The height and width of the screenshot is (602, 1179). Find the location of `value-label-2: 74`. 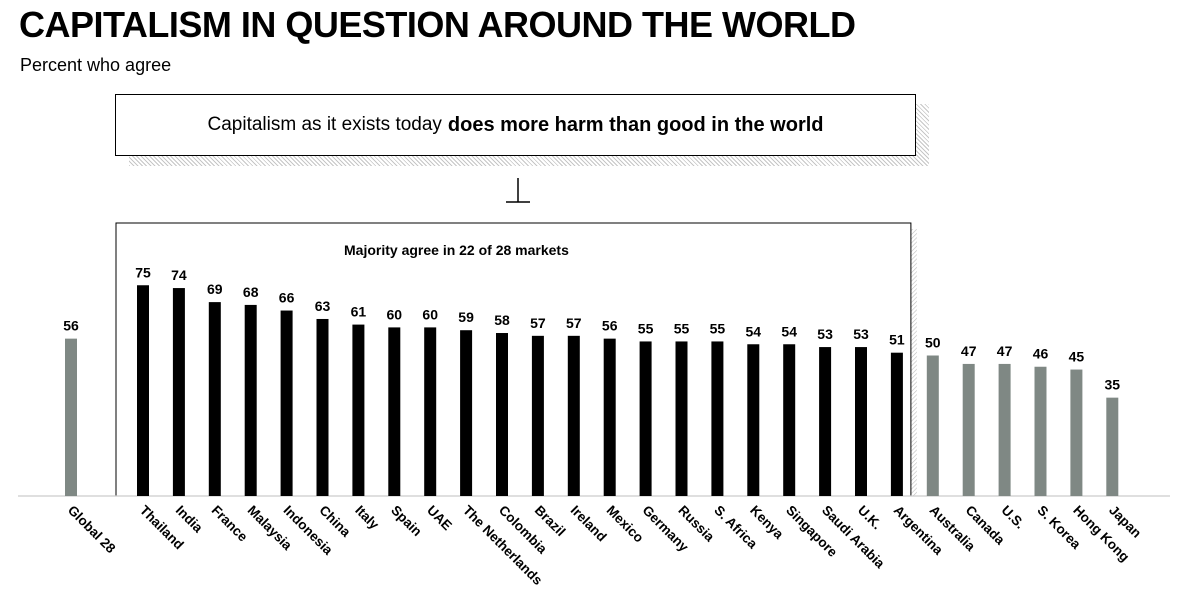

value-label-2: 74 is located at coordinates (179, 275).